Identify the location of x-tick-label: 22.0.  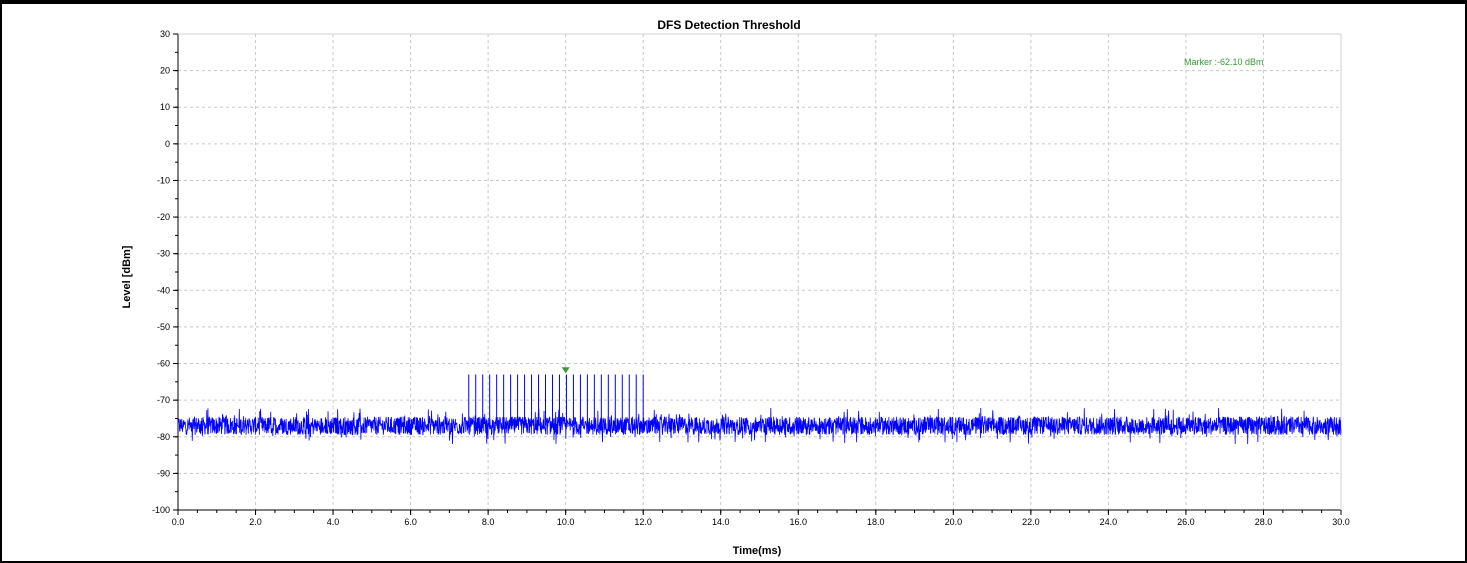
(1031, 522).